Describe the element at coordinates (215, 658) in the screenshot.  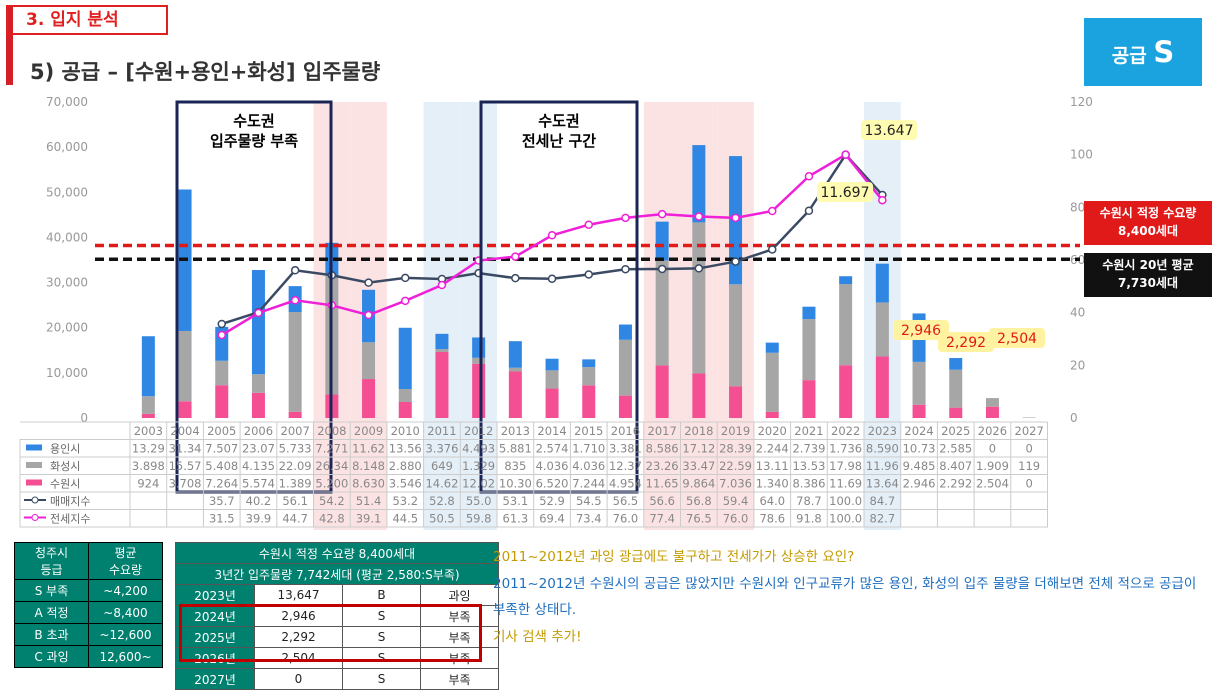
I see `year-cell: 2026년` at that location.